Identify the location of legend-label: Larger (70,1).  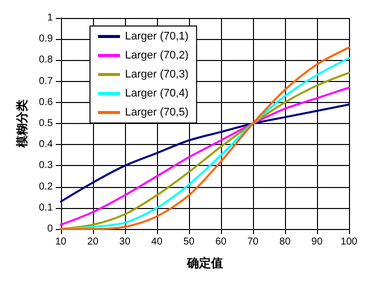
(157, 36).